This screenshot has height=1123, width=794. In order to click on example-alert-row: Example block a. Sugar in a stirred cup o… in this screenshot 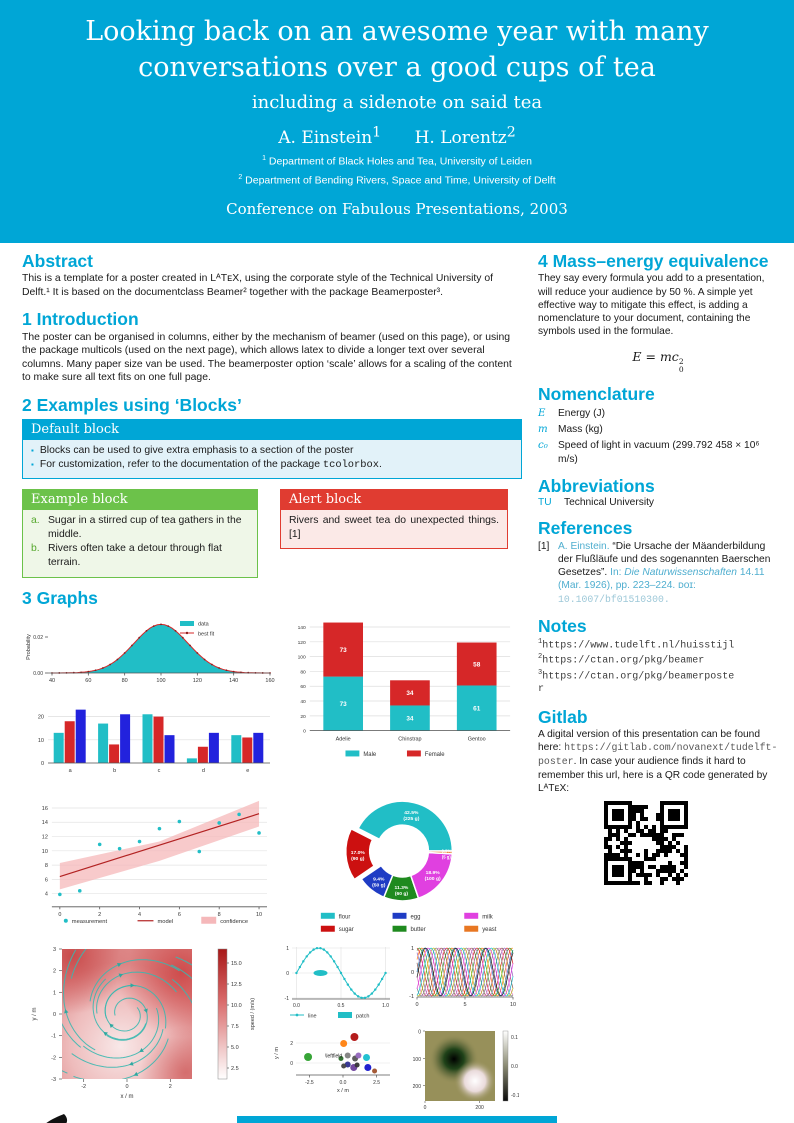, I will do `click(272, 533)`.